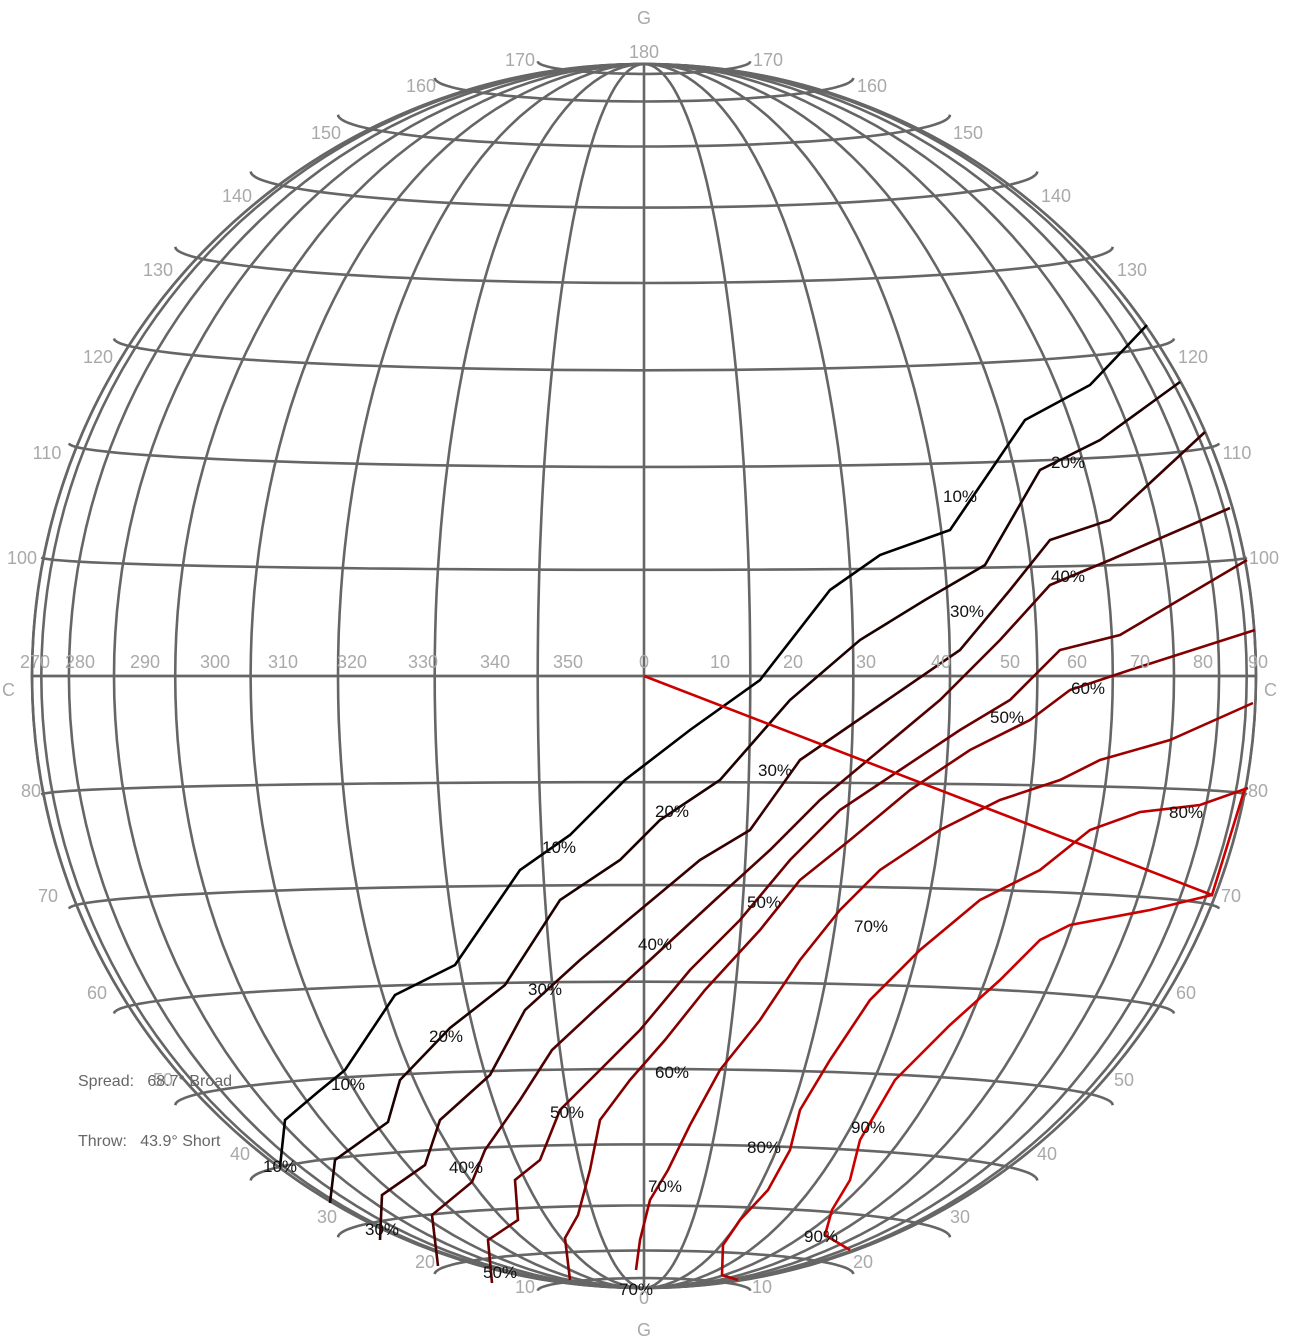 Image resolution: width=1294 pixels, height=1344 pixels. Describe the element at coordinates (190, 1081) in the screenshot. I see `spread-value: 68.7° Broad` at that location.